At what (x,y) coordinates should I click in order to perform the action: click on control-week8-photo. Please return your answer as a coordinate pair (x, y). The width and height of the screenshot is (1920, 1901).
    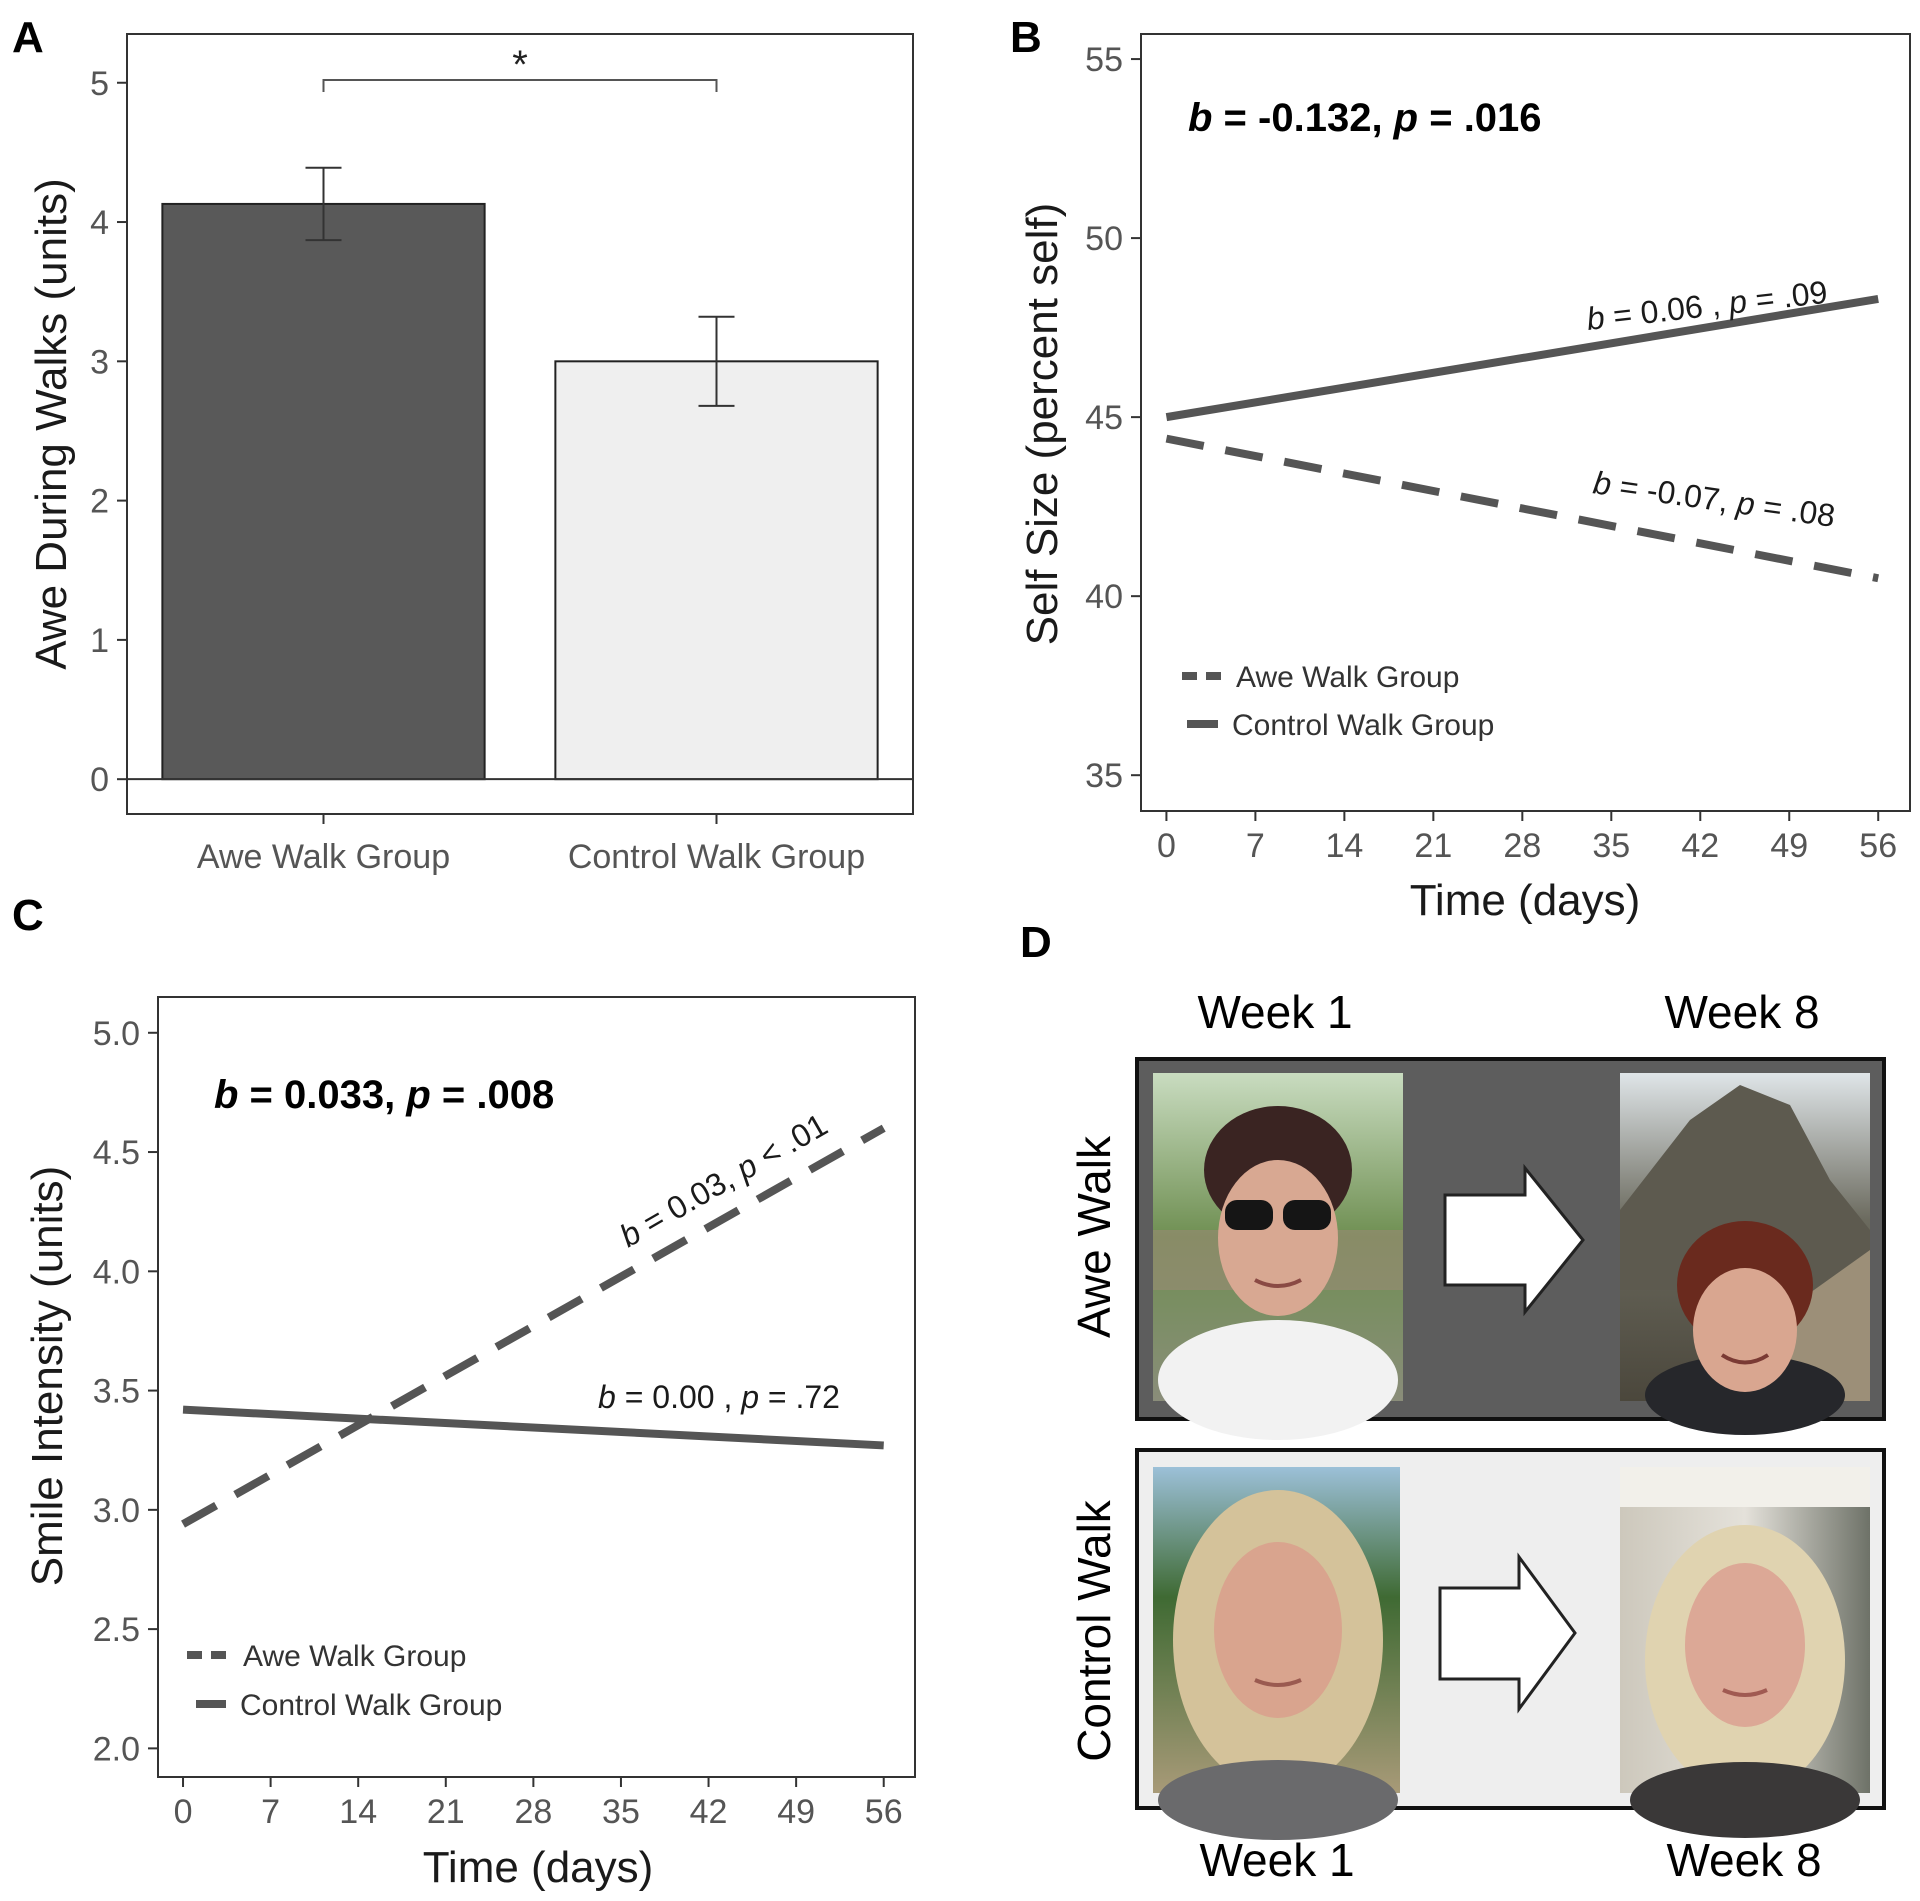
    Looking at the image, I should click on (1745, 1652).